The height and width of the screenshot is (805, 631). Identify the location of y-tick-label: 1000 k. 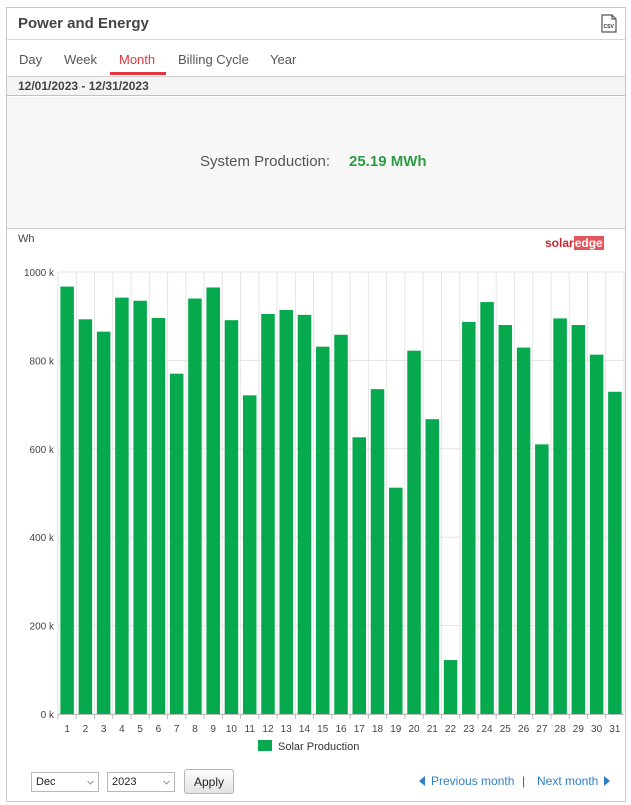
(39, 273).